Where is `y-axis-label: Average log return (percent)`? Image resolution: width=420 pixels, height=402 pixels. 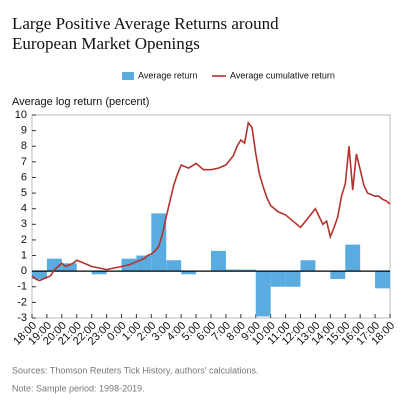
y-axis-label: Average log return (percent) is located at coordinates (80, 102).